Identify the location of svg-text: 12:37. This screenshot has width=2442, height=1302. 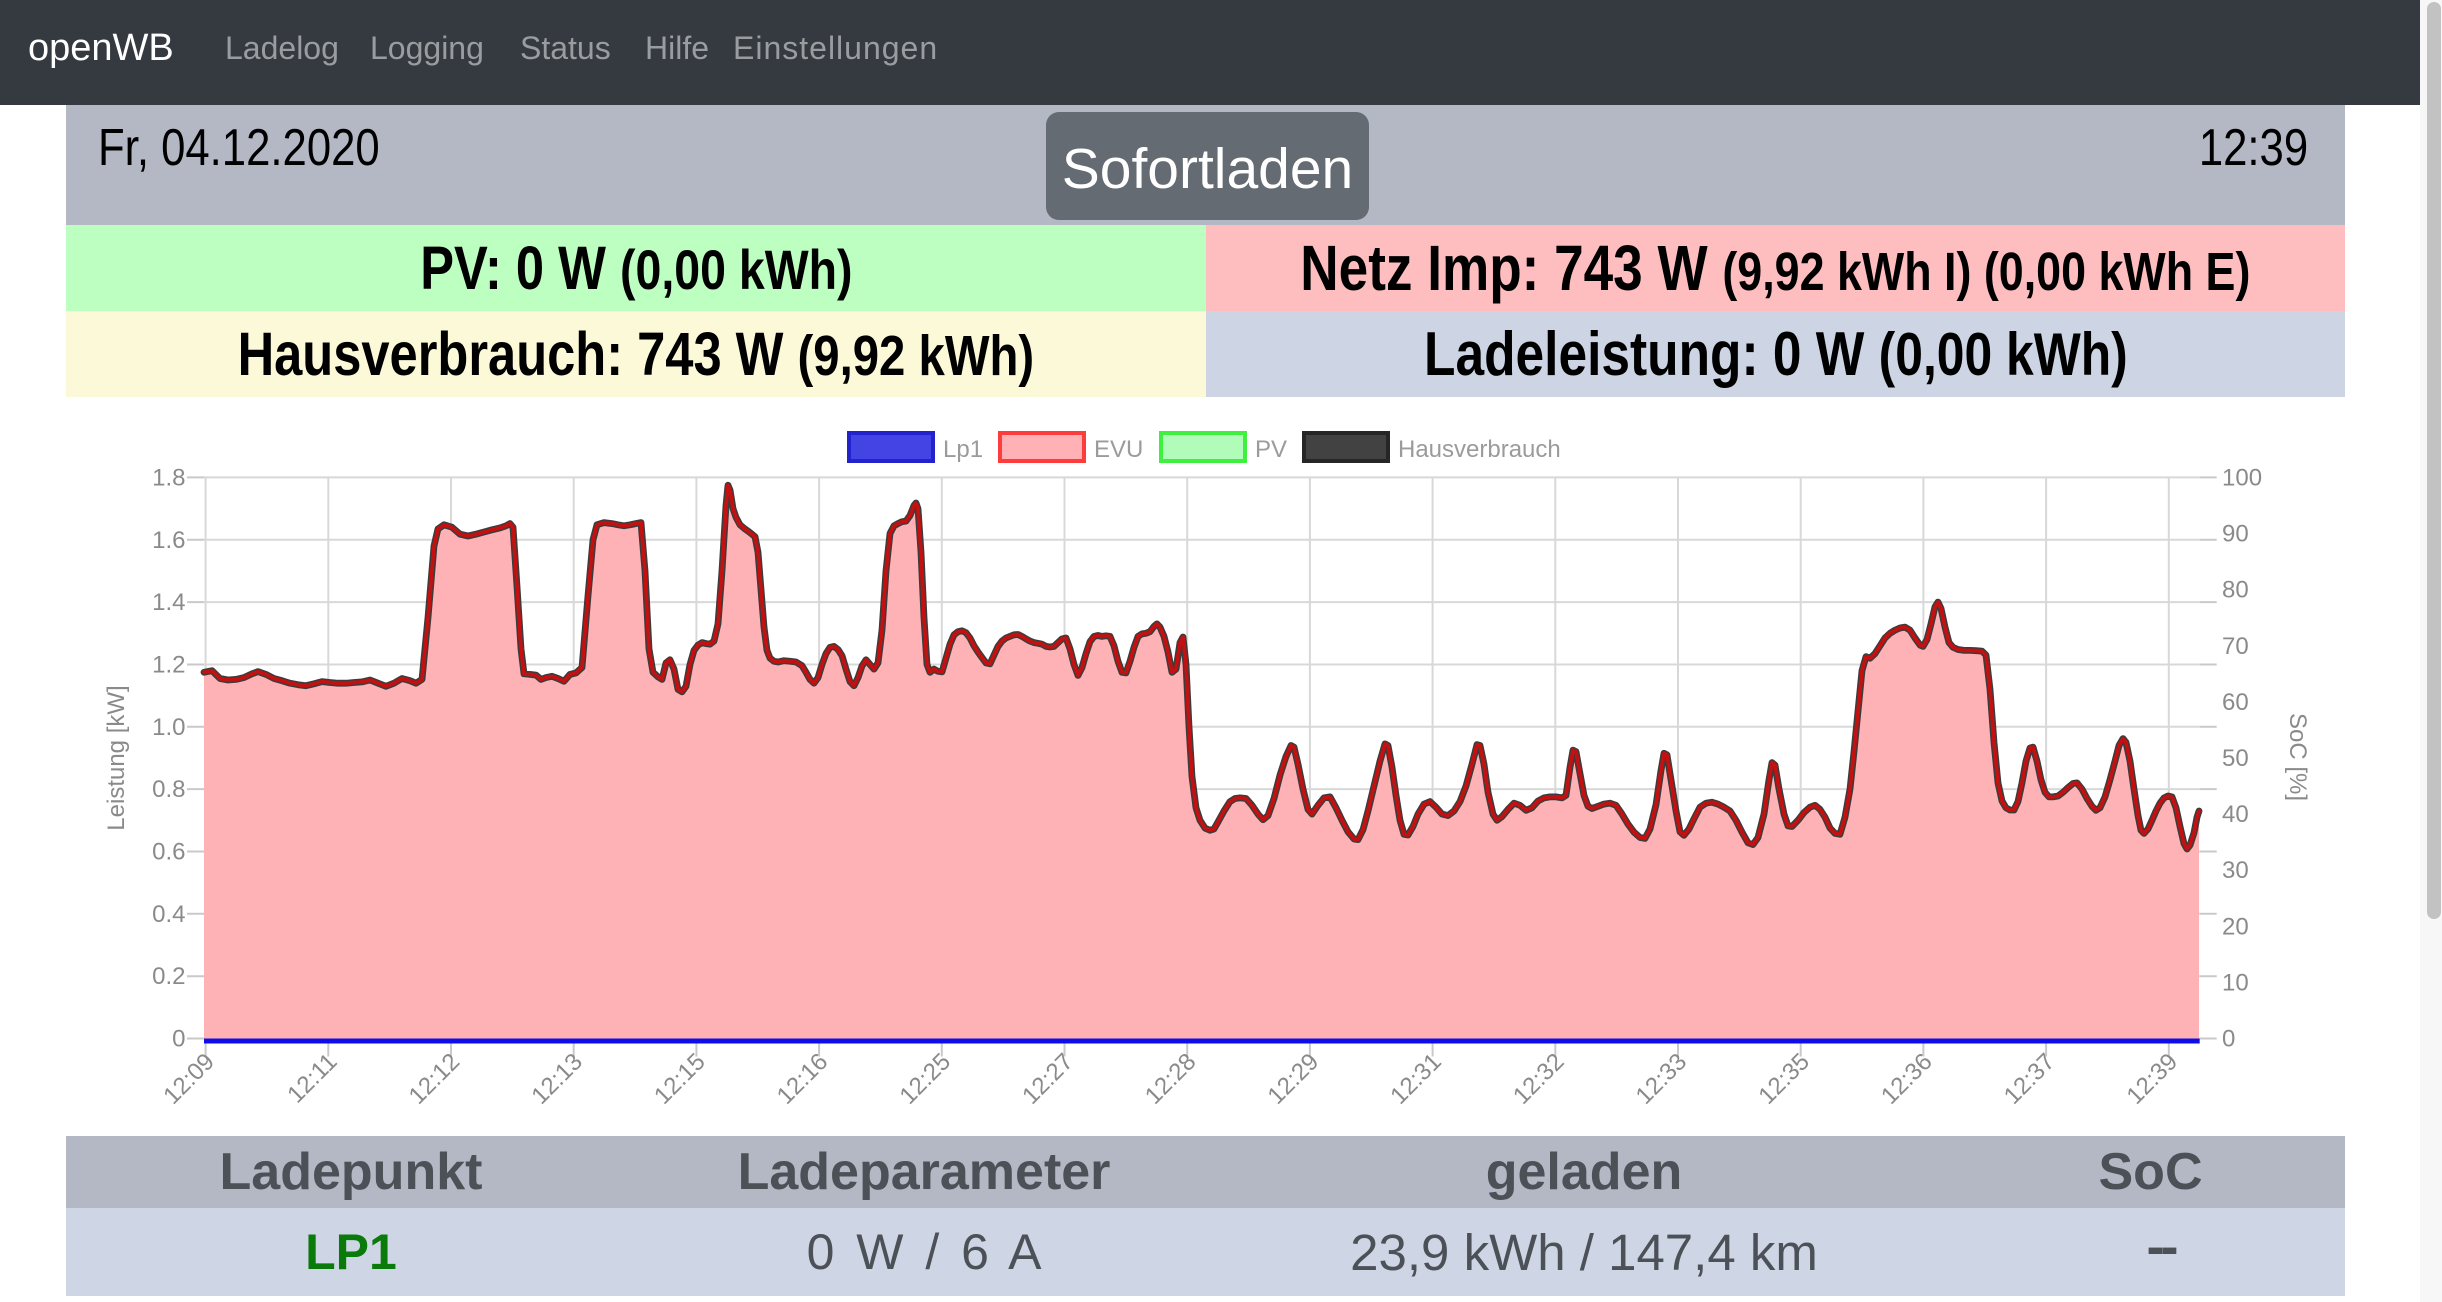
(2030, 1079).